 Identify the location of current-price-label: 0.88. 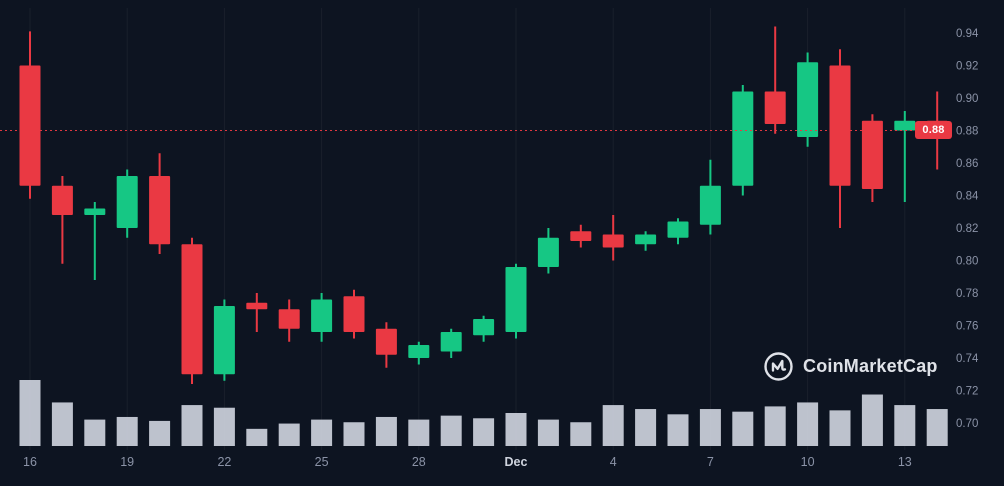
(933, 130).